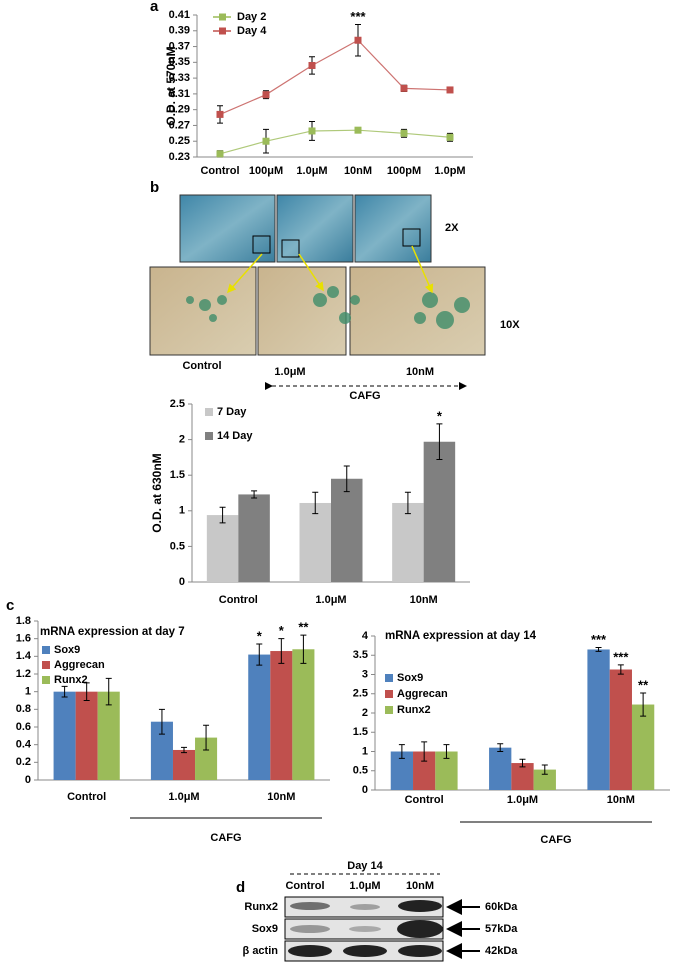 The image size is (685, 963). What do you see at coordinates (358, 16) in the screenshot?
I see `significance: ***` at bounding box center [358, 16].